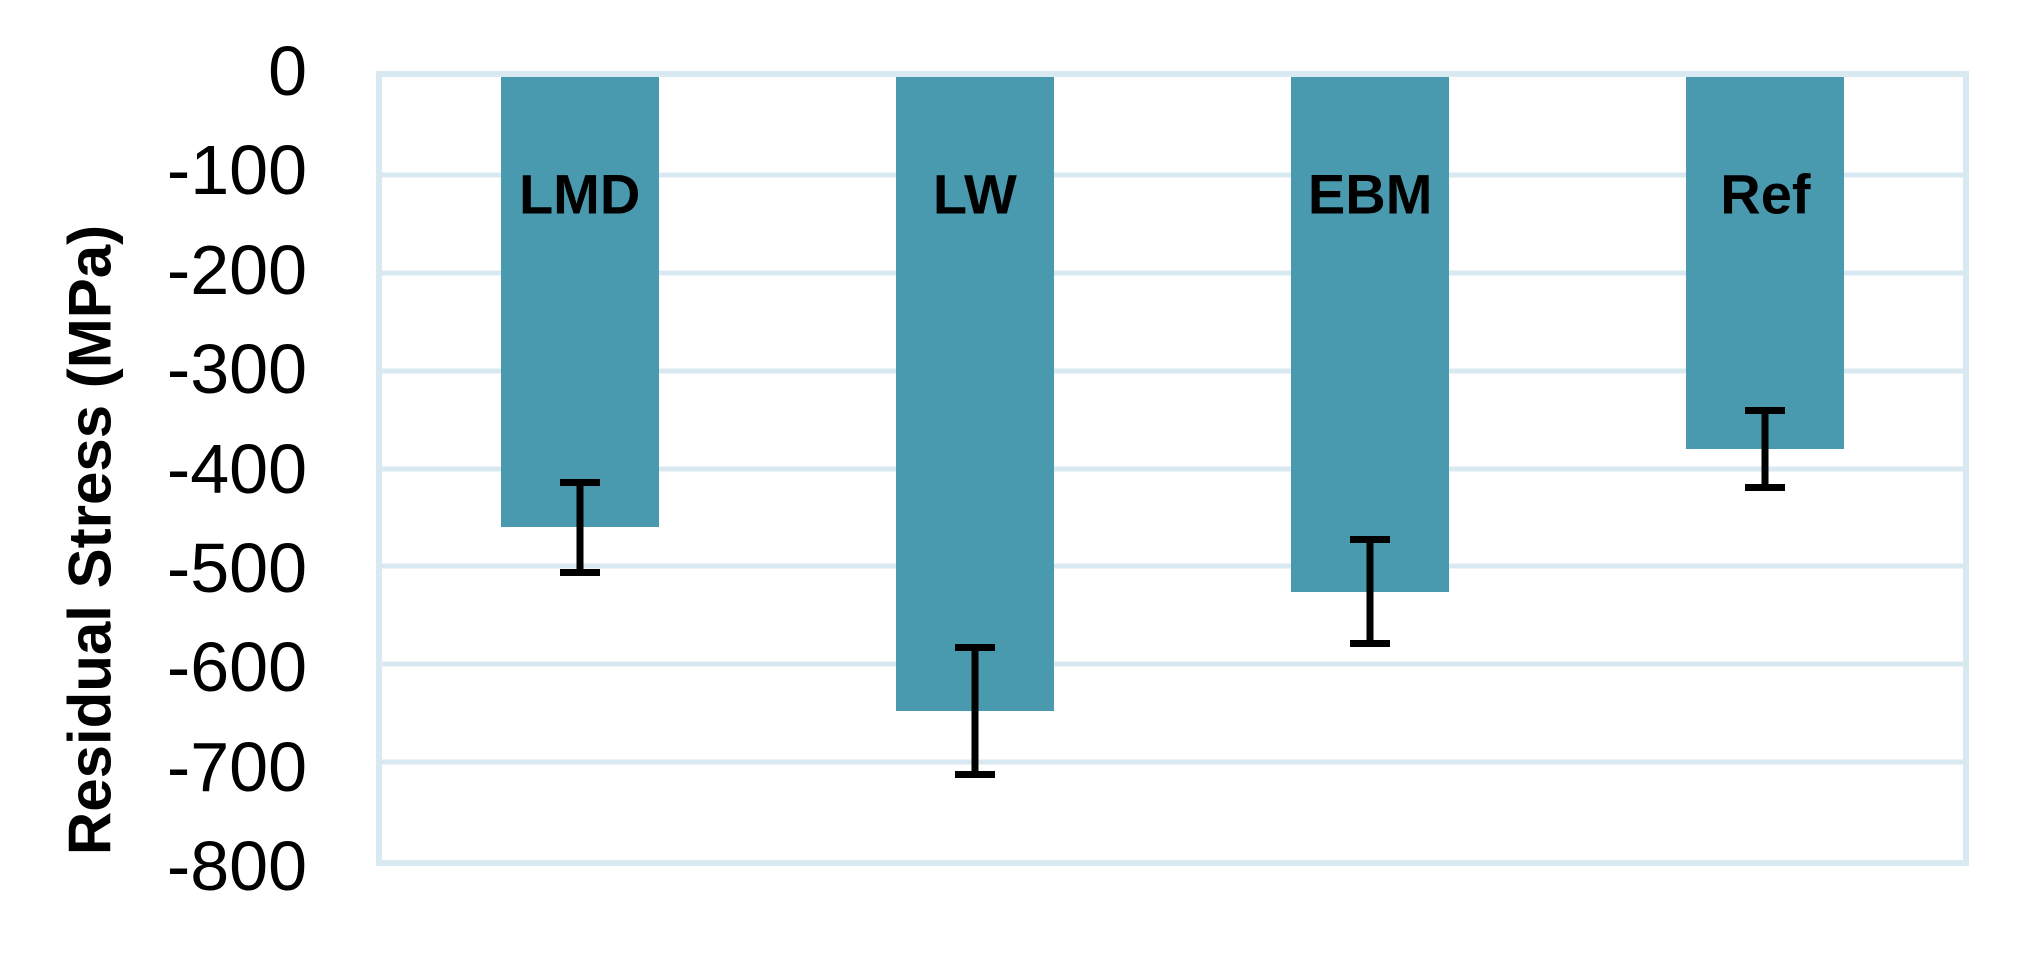 The height and width of the screenshot is (965, 2024). Describe the element at coordinates (236, 170) in the screenshot. I see `y-tick-label--100: -100` at that location.